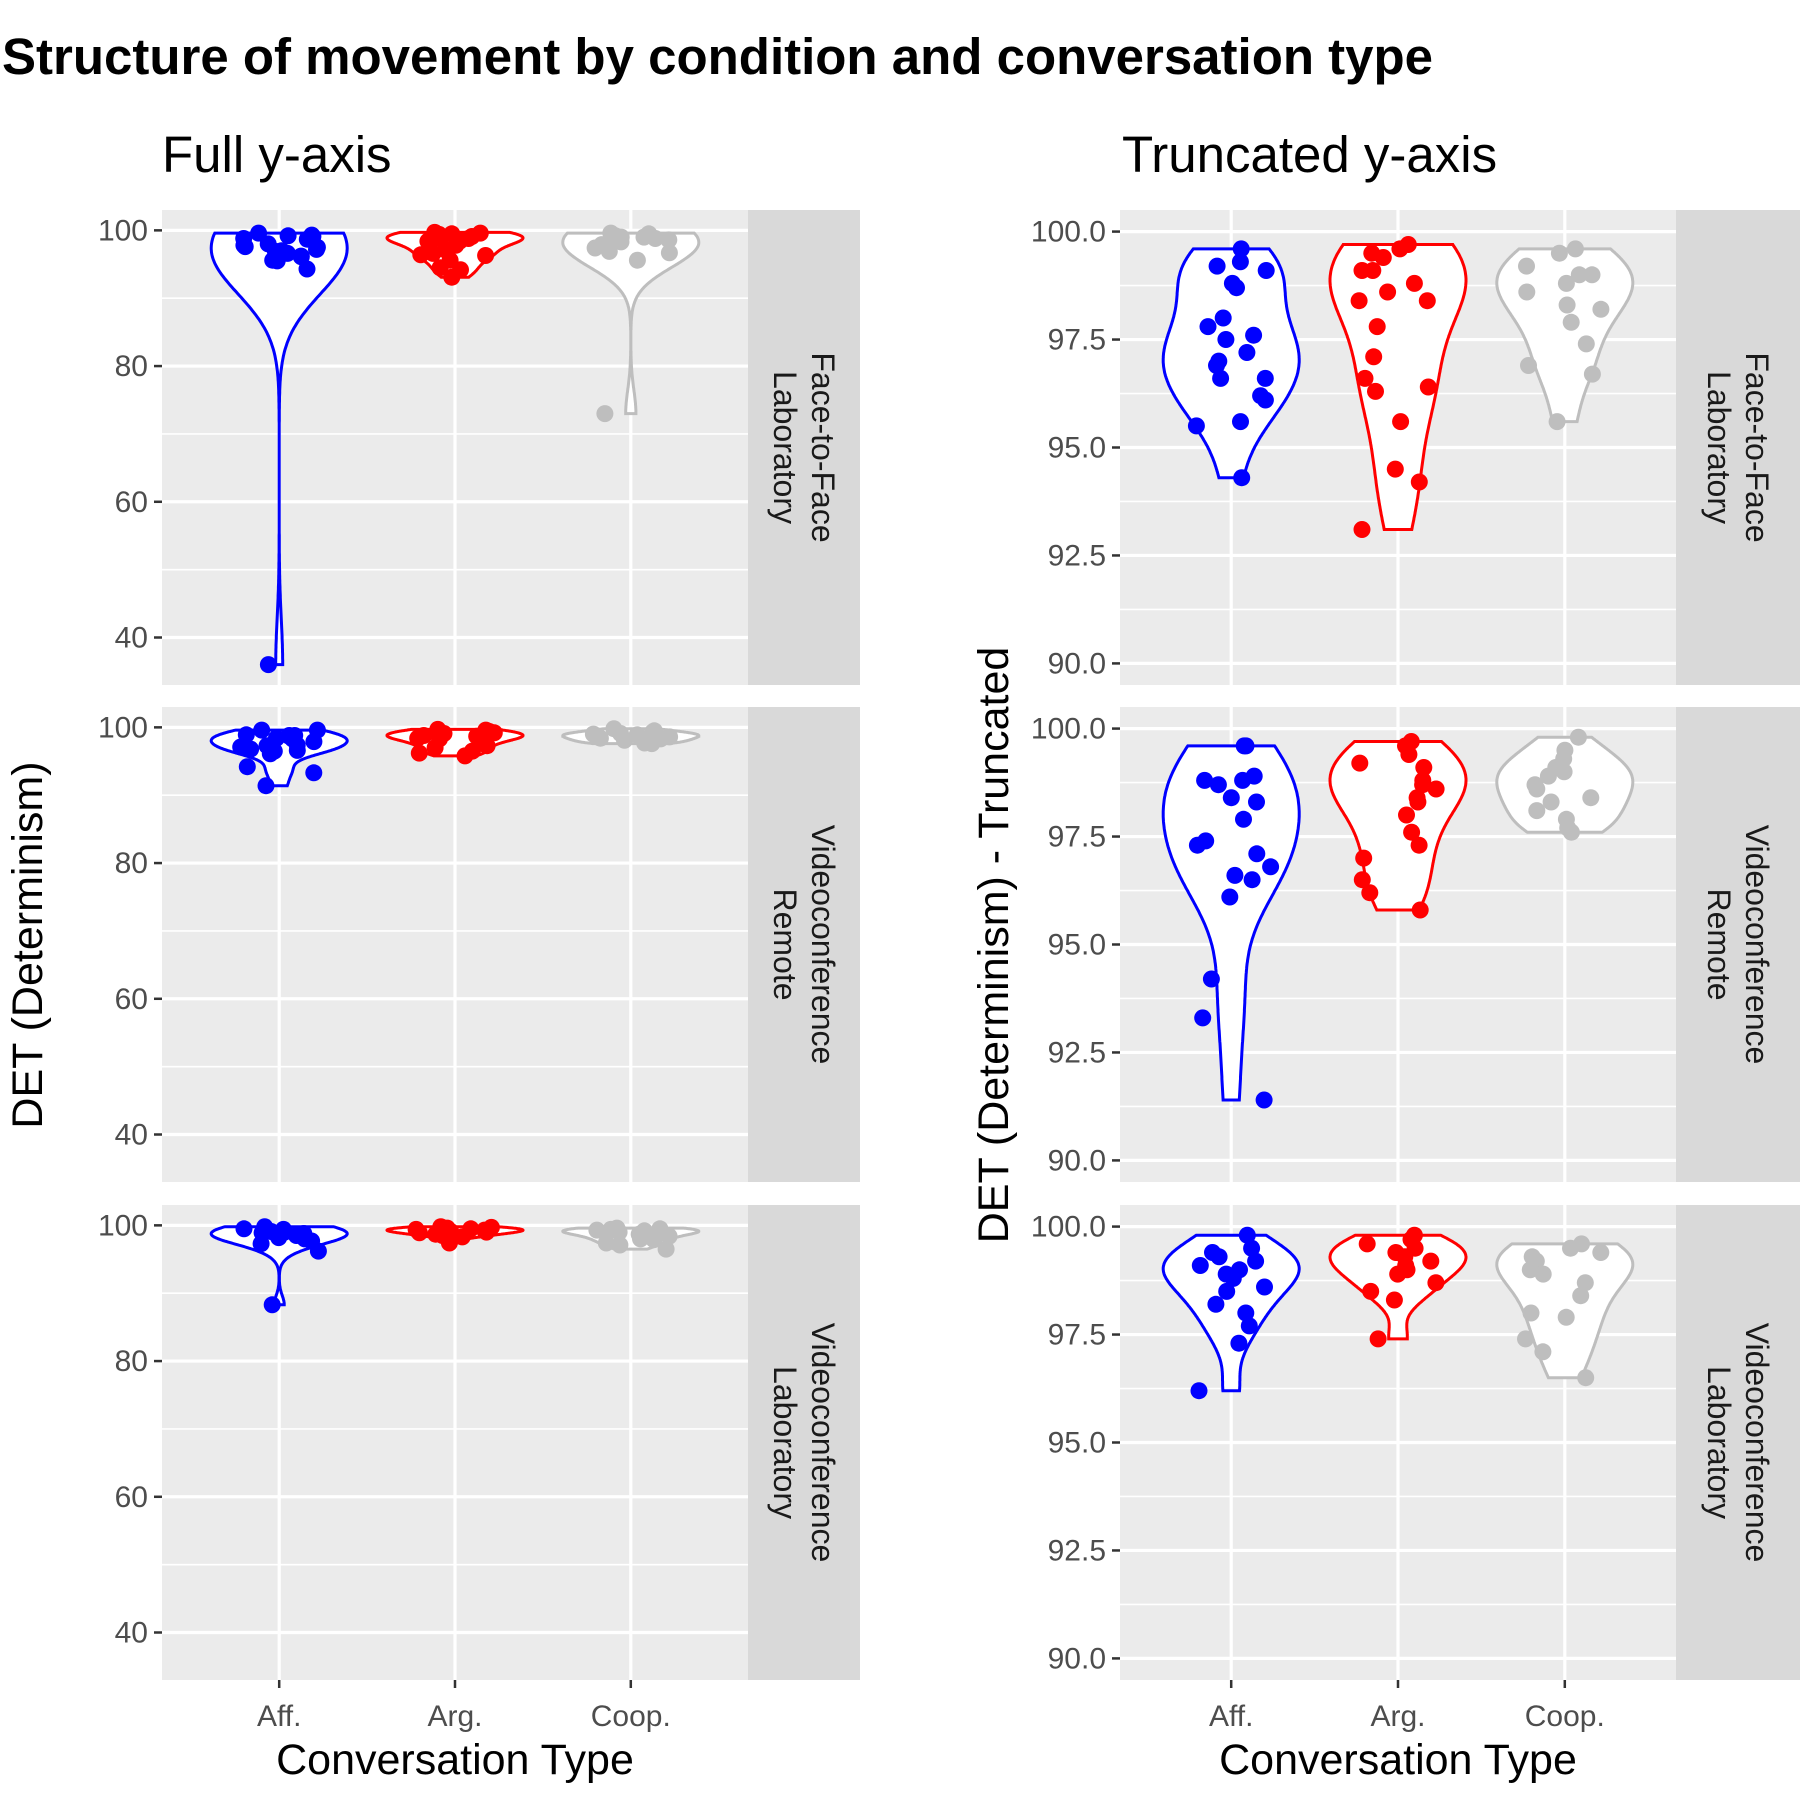 This screenshot has width=1800, height=1800. I want to click on y-tick-label: 80, so click(131, 1361).